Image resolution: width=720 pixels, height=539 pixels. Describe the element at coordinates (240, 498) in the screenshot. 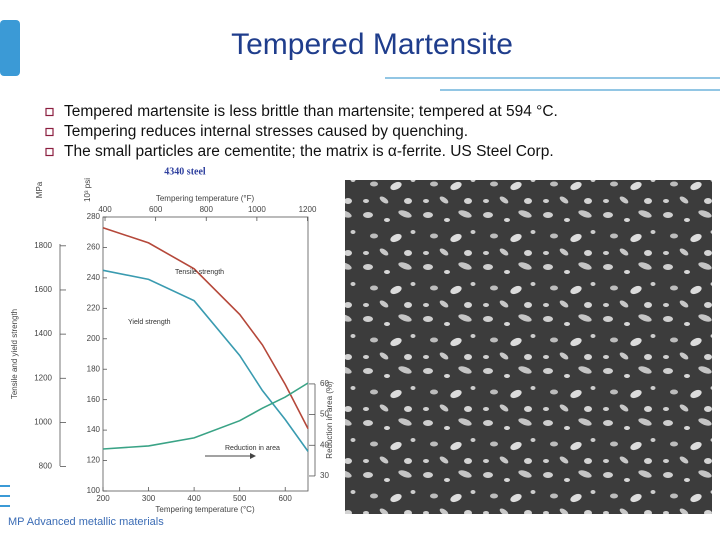

I see `x-tick-label: 500` at that location.